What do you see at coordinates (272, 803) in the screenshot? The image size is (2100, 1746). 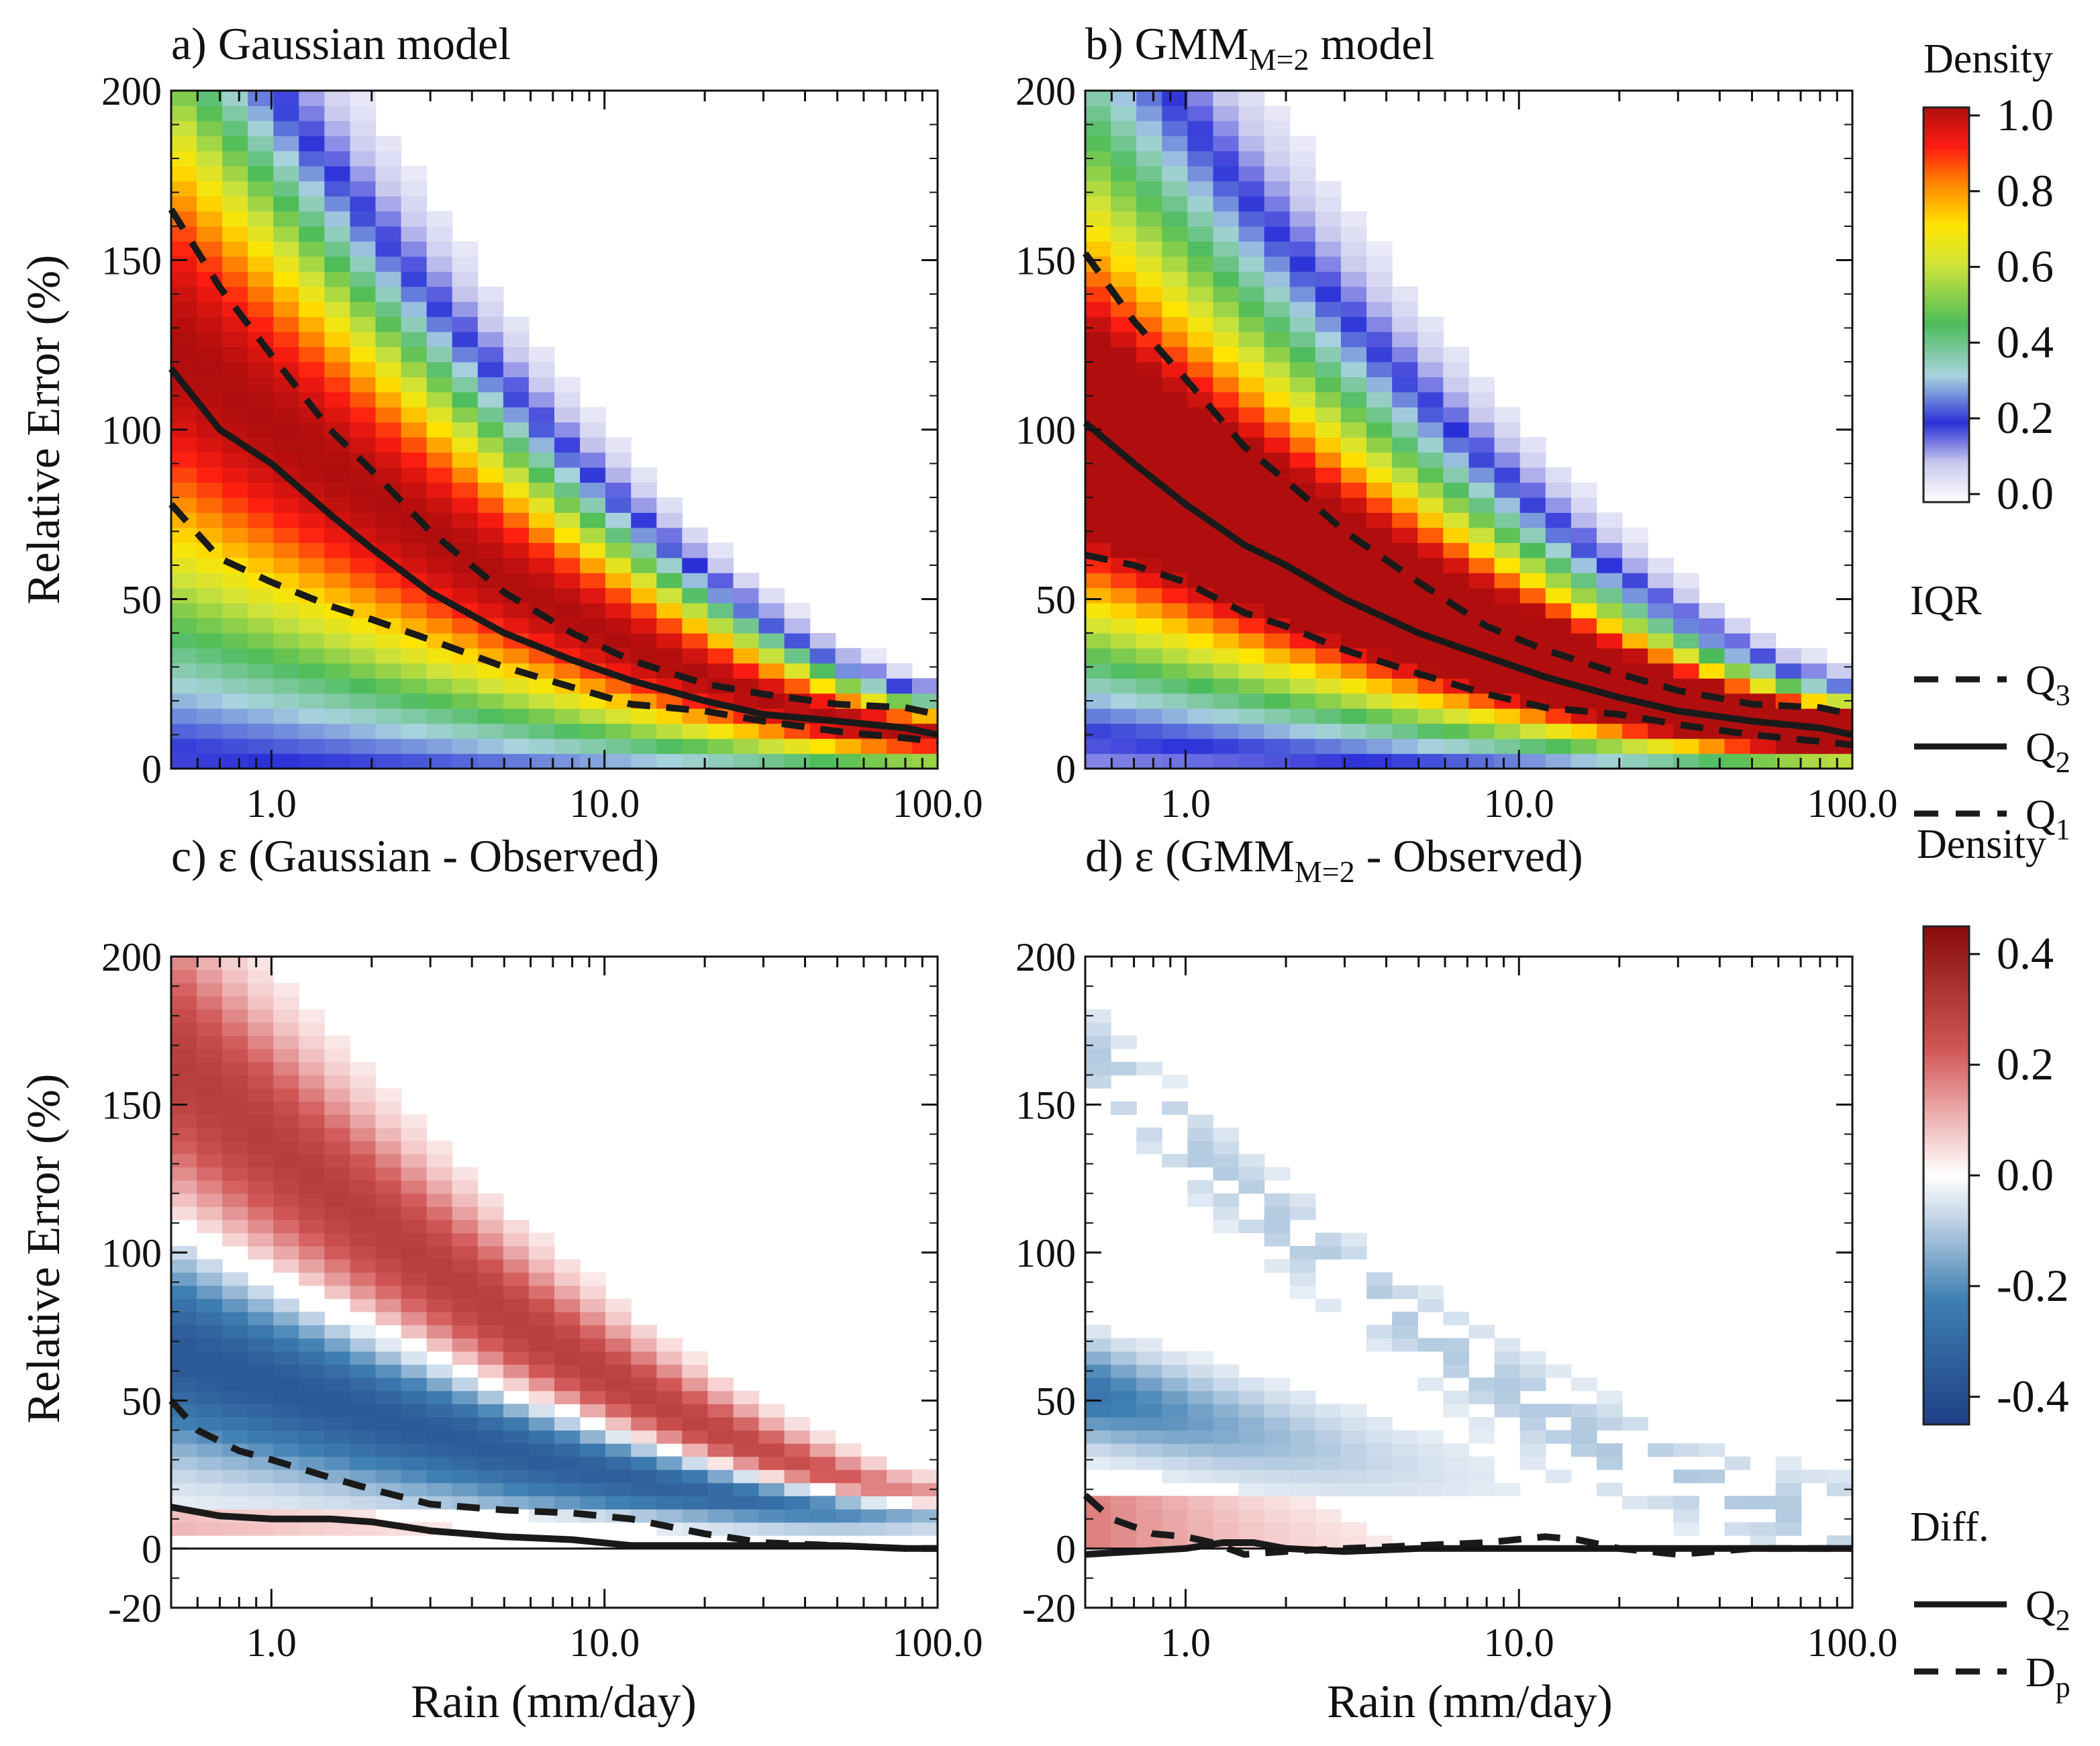 I see `x-tick-label: 1.0` at bounding box center [272, 803].